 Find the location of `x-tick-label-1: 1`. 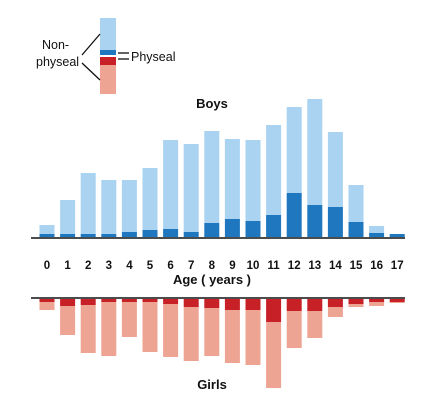

x-tick-label-1: 1 is located at coordinates (67, 266).